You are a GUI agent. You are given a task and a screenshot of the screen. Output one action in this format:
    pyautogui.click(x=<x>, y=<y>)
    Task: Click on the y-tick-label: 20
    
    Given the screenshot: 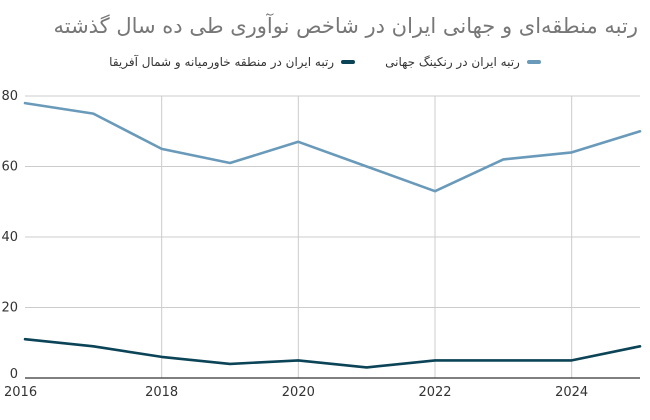 What is the action you would take?
    pyautogui.click(x=9, y=308)
    